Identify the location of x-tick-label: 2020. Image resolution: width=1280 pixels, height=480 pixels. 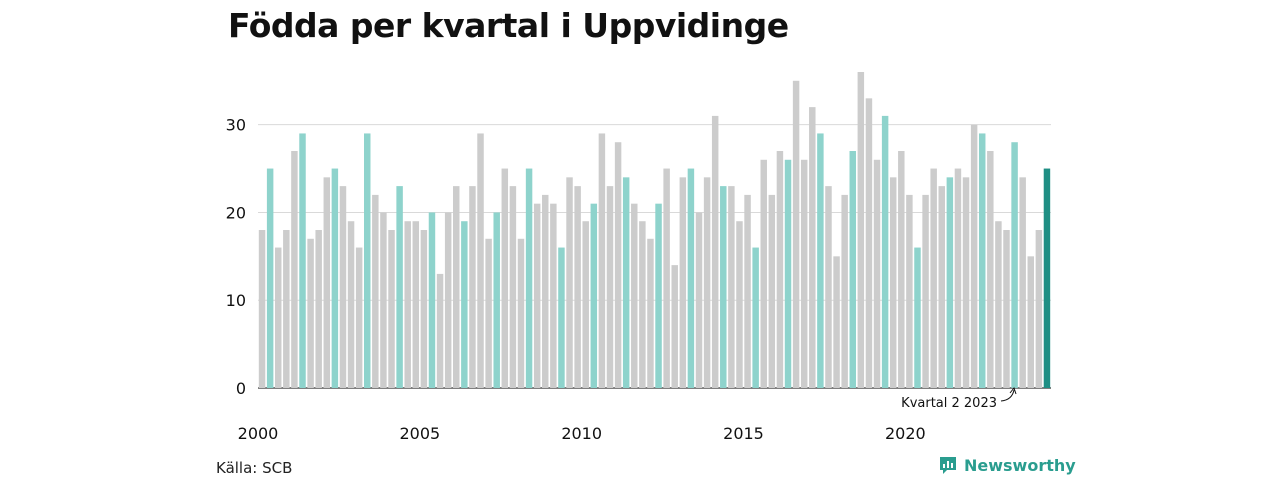
(905, 433).